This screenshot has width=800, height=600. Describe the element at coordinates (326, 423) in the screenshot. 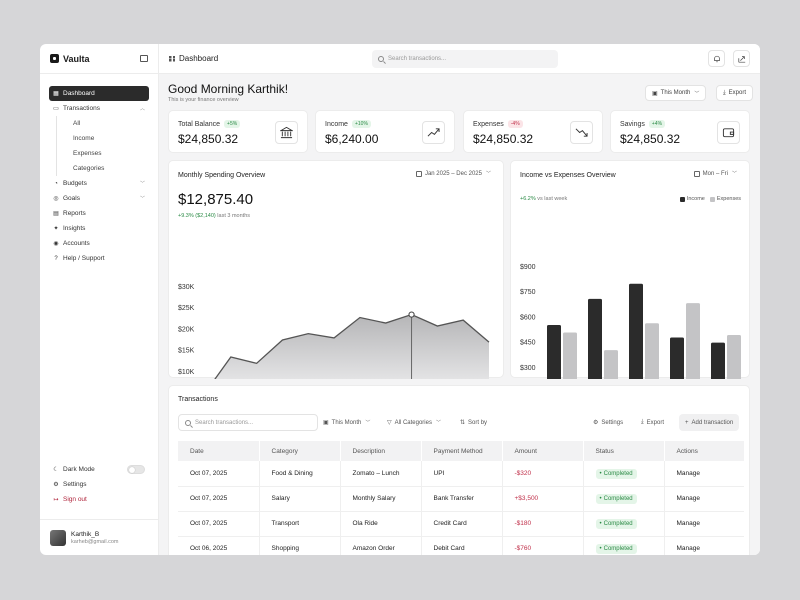

I see `calendar-icon: ▣` at that location.